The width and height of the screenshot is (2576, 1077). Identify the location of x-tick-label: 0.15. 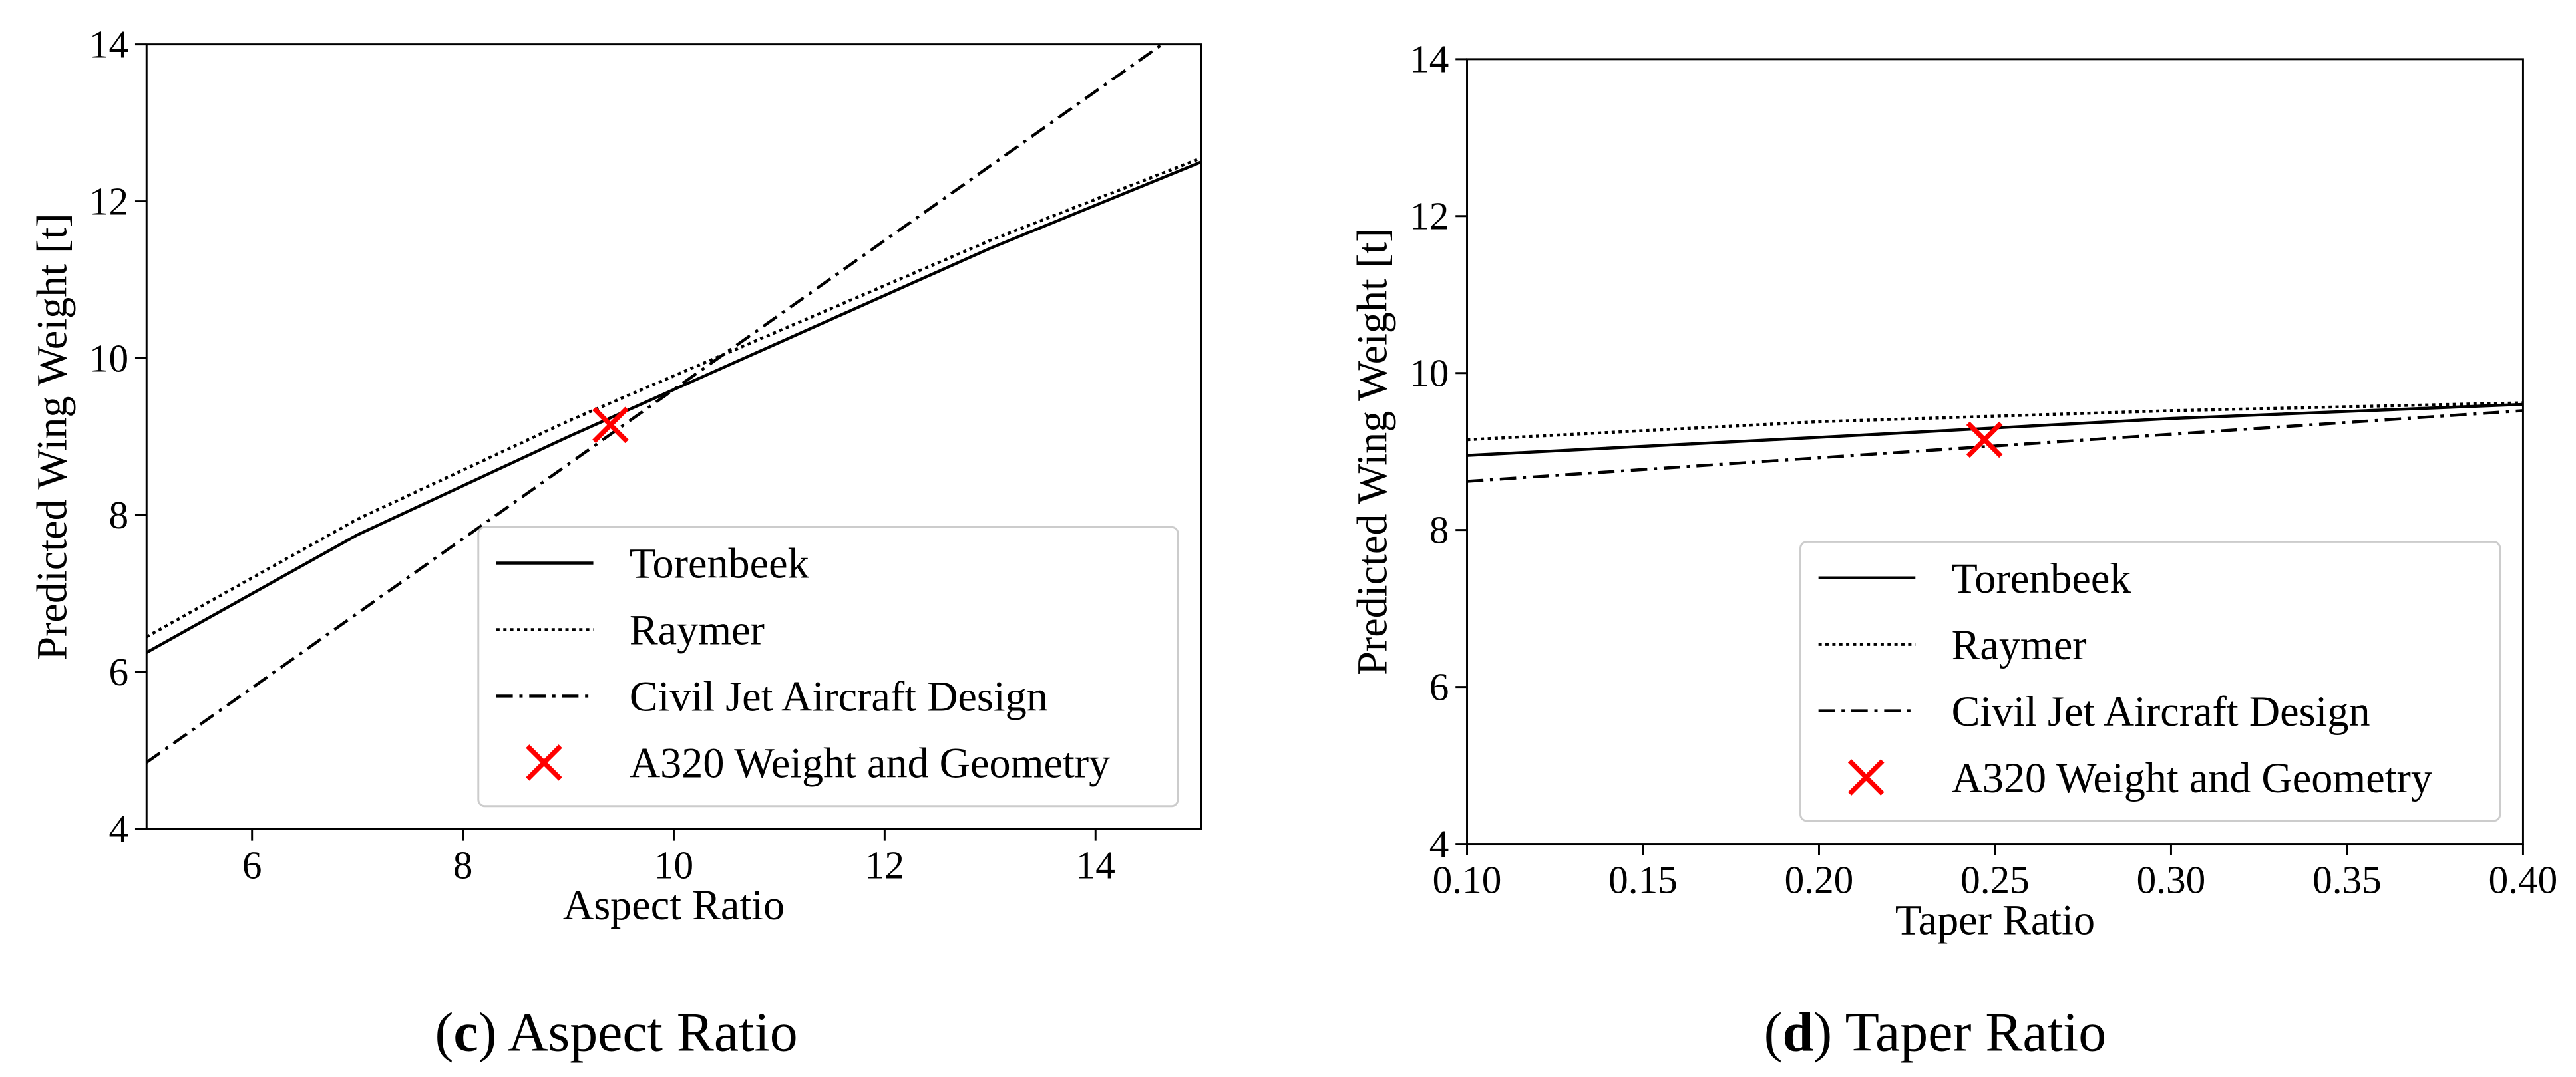
(1643, 880).